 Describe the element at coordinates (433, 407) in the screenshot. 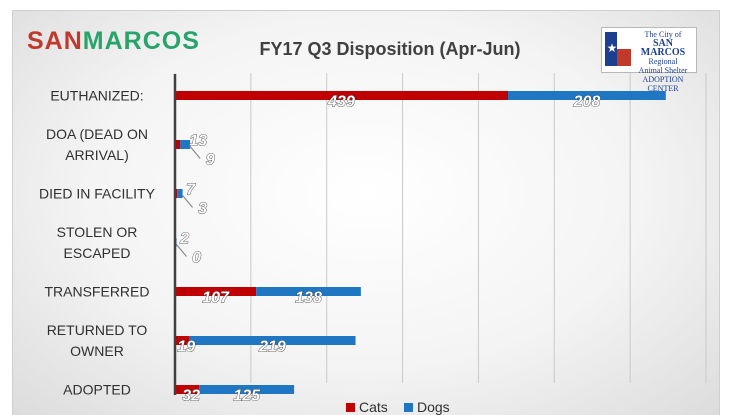

I see `legend-label-dogs: Dogs` at that location.